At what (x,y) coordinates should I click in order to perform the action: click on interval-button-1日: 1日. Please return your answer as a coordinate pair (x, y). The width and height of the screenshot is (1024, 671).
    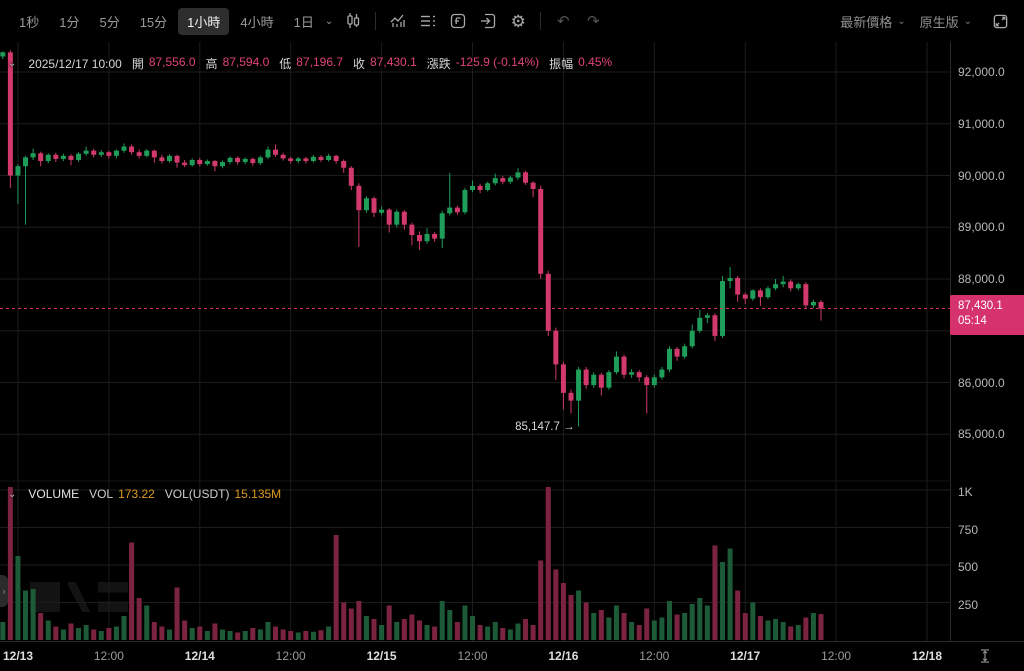
    Looking at the image, I should click on (303, 22).